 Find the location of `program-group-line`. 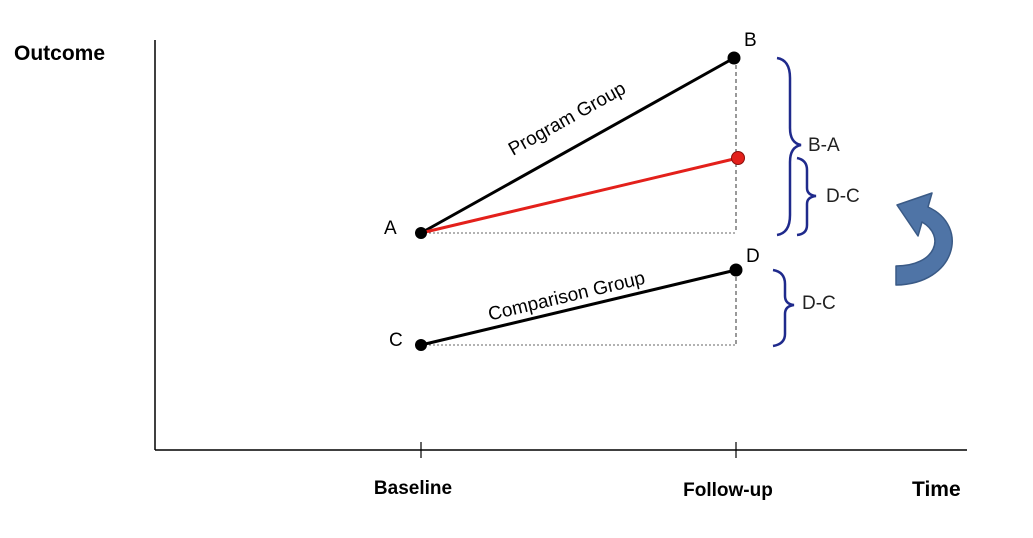

program-group-line is located at coordinates (577, 145).